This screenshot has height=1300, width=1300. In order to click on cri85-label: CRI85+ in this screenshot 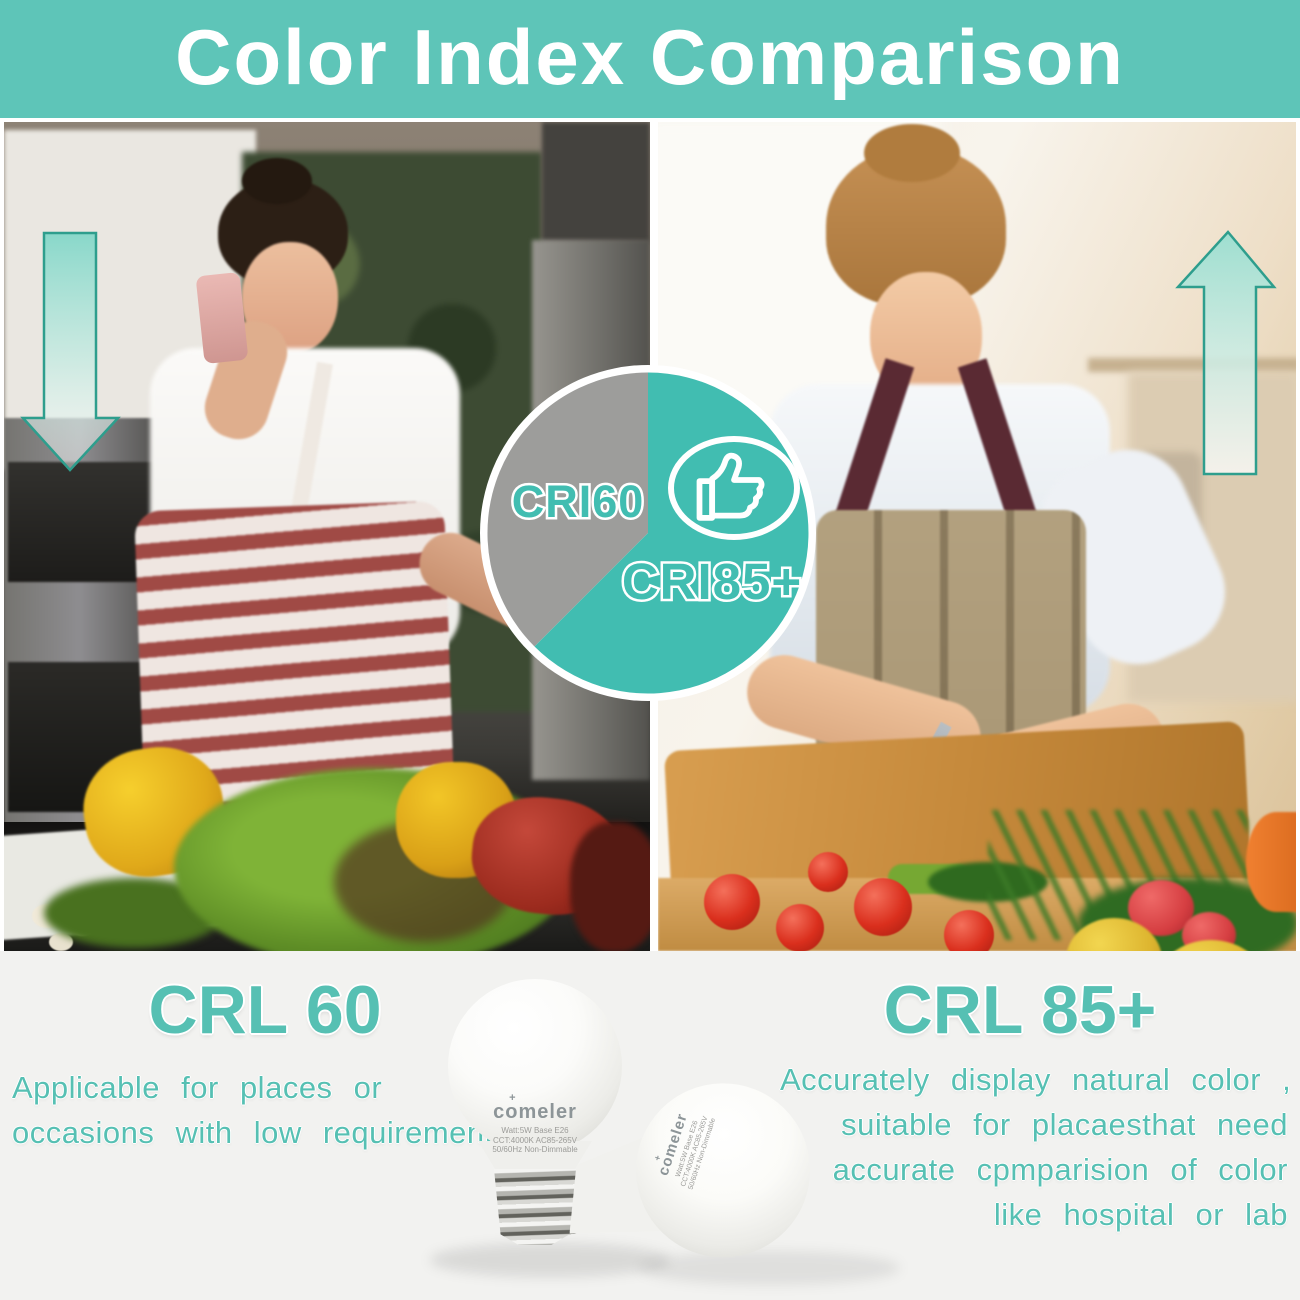, I will do `click(712, 581)`.